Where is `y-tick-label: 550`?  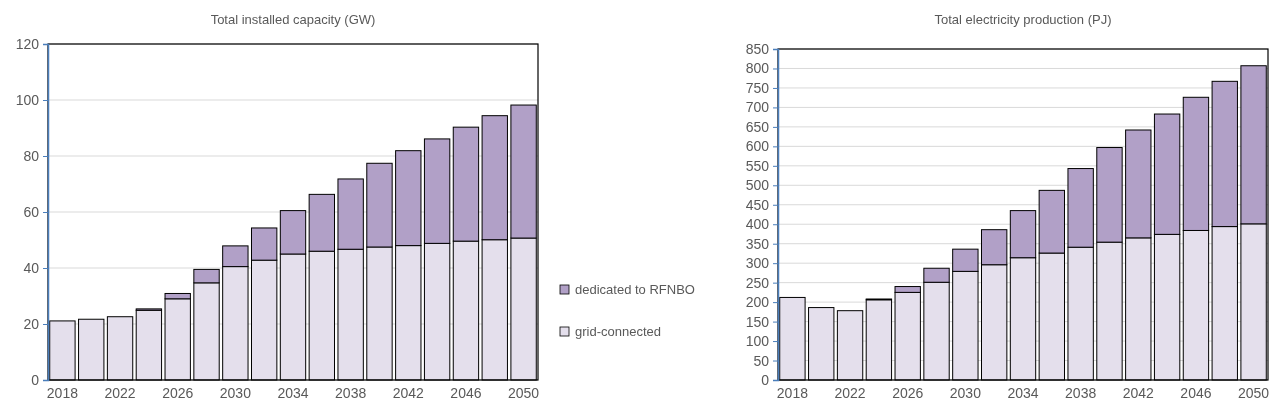
y-tick-label: 550 is located at coordinates (757, 165).